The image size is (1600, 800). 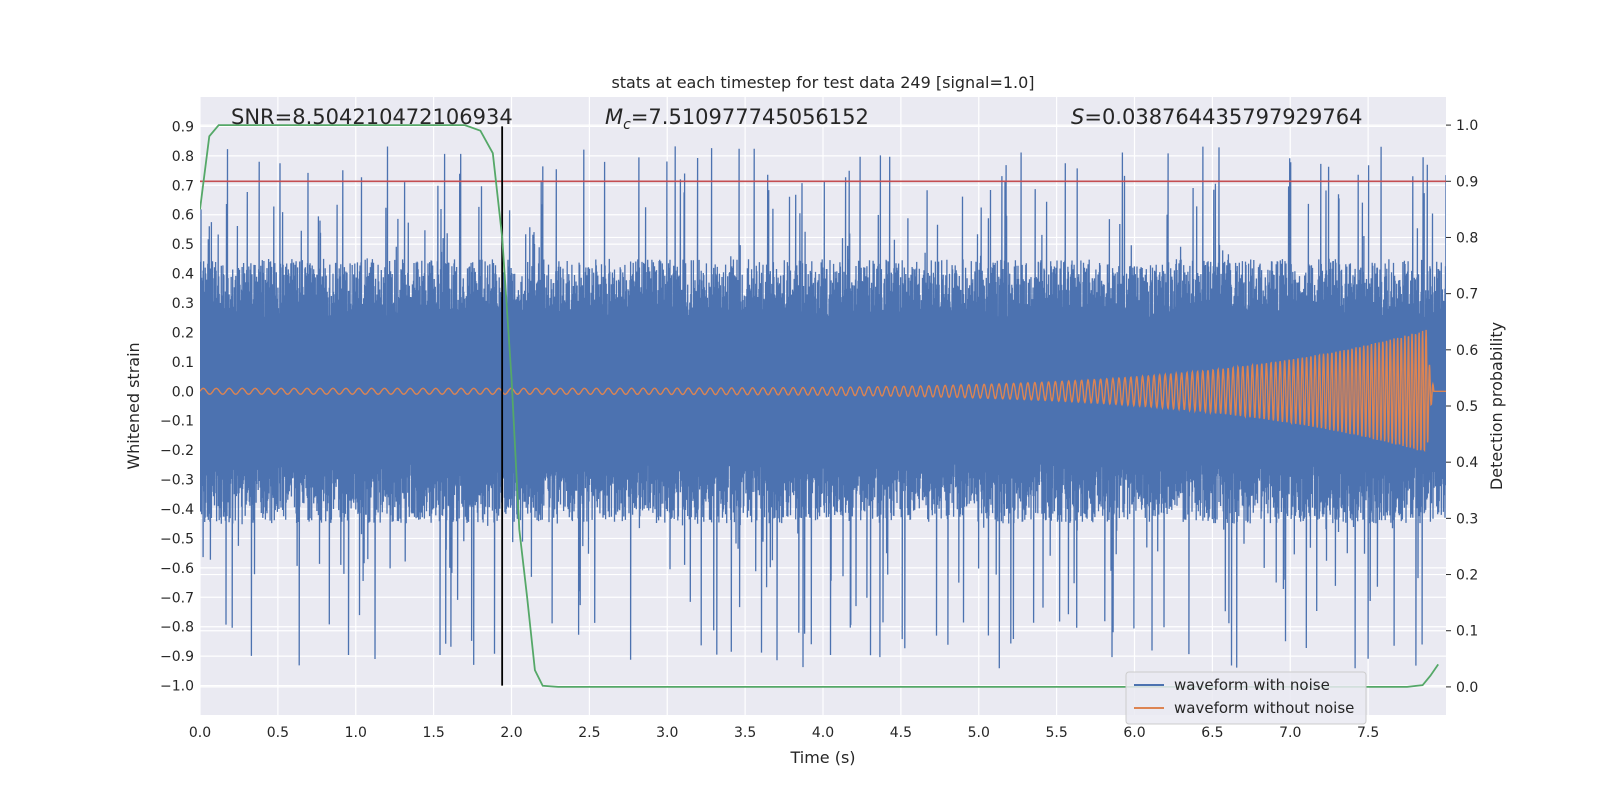 I want to click on y2-tick-label: 0.6, so click(x=1467, y=351).